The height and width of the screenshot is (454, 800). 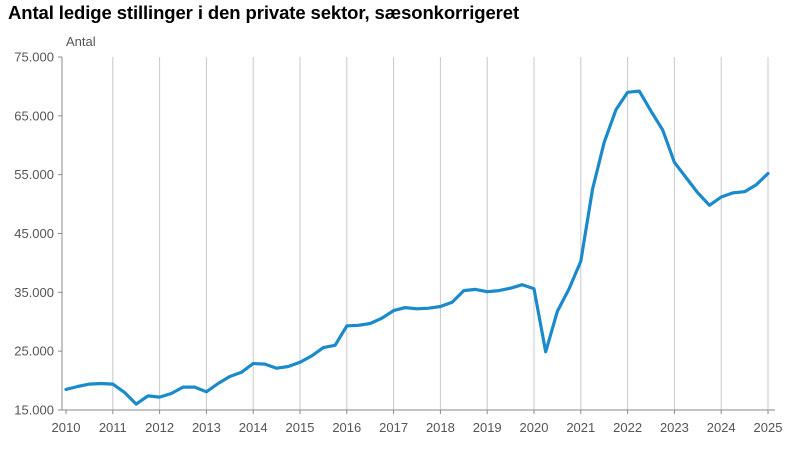 What do you see at coordinates (346, 427) in the screenshot?
I see `x-tick-label-2016: 2016` at bounding box center [346, 427].